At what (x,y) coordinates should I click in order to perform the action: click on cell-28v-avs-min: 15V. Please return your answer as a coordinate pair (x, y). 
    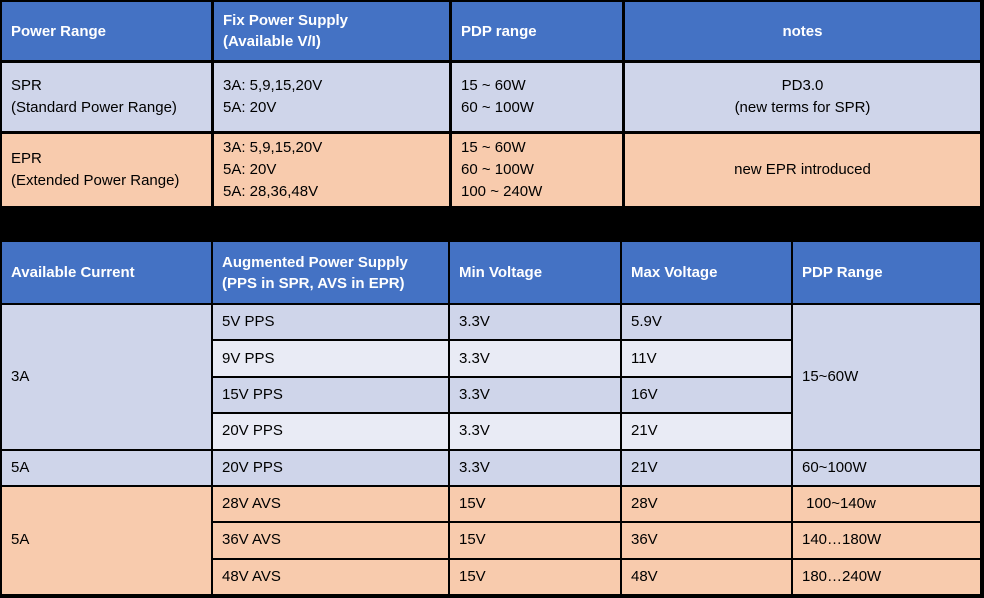
    Looking at the image, I should click on (535, 504).